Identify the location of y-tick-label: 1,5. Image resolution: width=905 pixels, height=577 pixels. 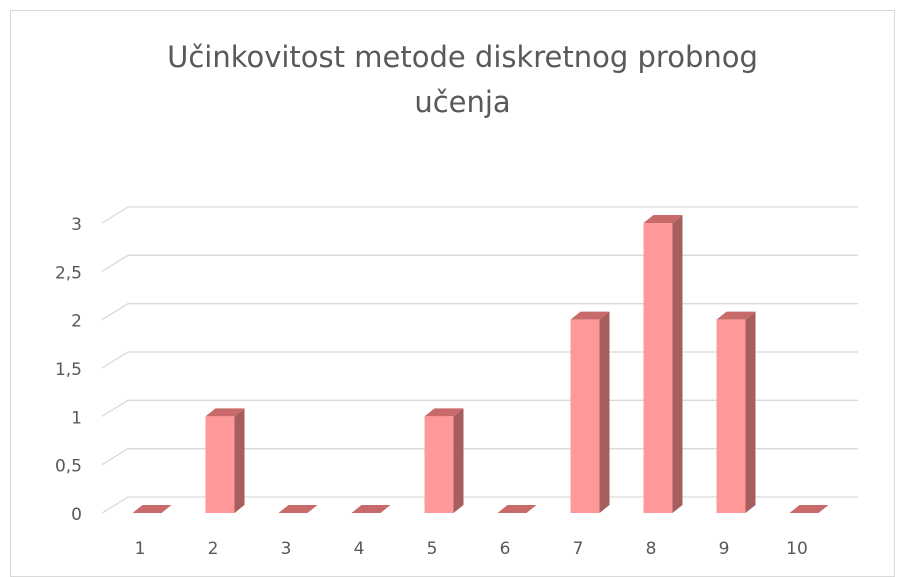
(68, 370).